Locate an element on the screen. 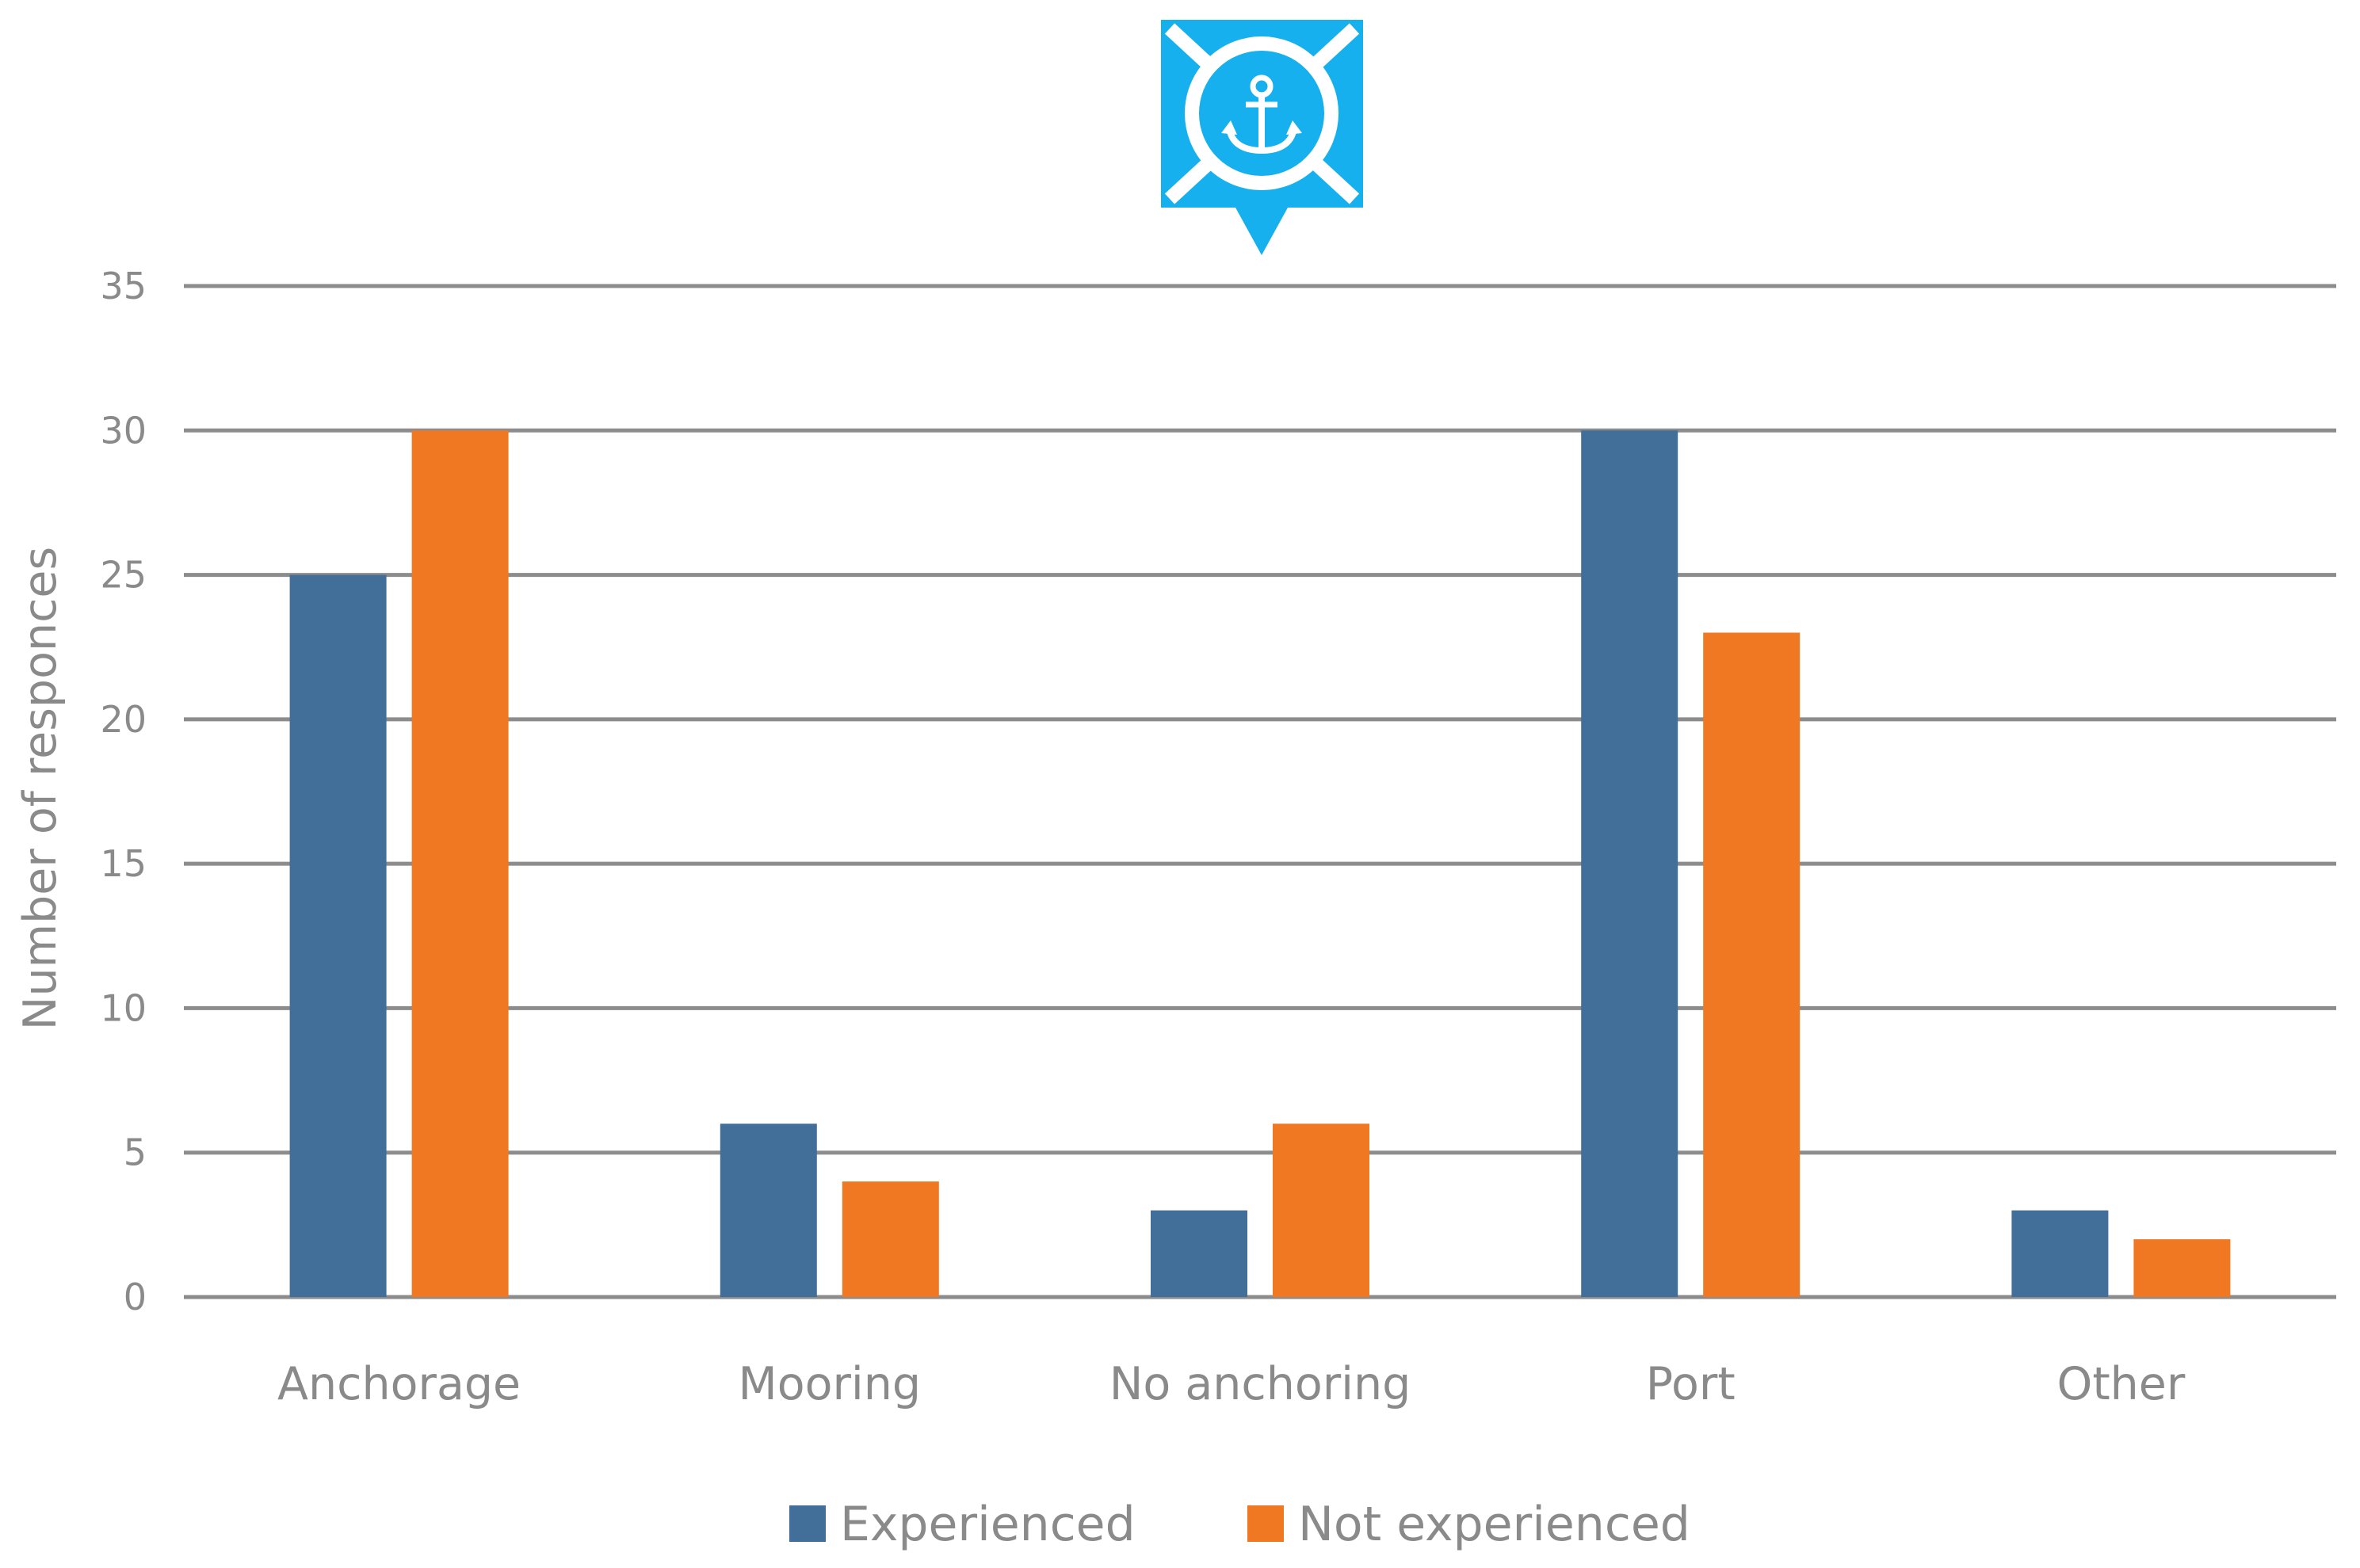 The width and height of the screenshot is (2360, 1568). y-axis-title: Number of responces is located at coordinates (40, 788).